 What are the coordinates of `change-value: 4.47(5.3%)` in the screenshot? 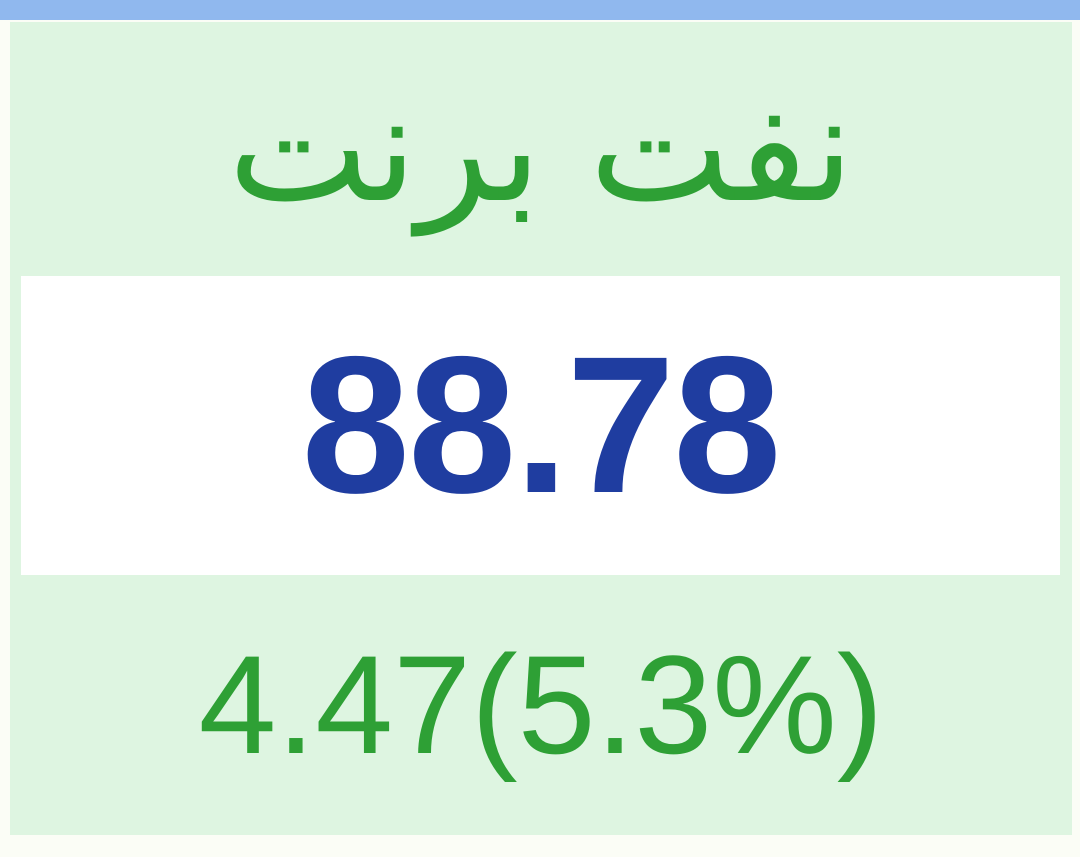 It's located at (541, 704).